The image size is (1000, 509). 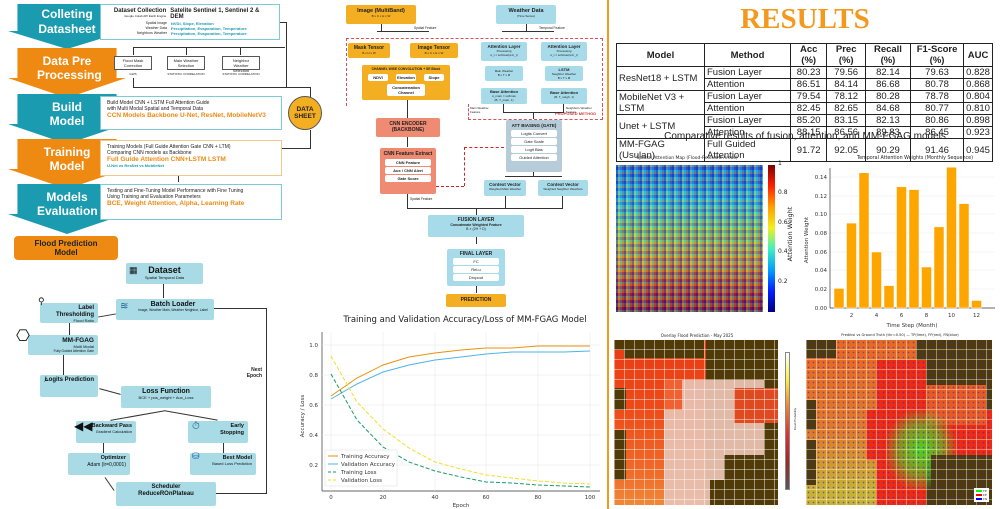 I want to click on svg-text: 20, so click(x=383, y=498).